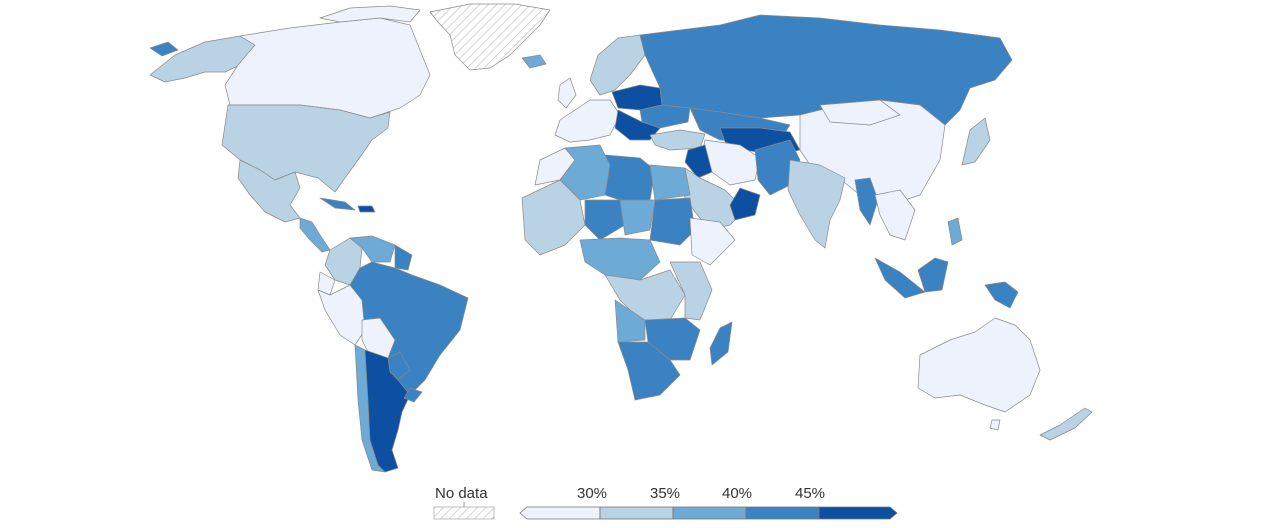 The image size is (1261, 528). I want to click on region-sudan, so click(672, 221).